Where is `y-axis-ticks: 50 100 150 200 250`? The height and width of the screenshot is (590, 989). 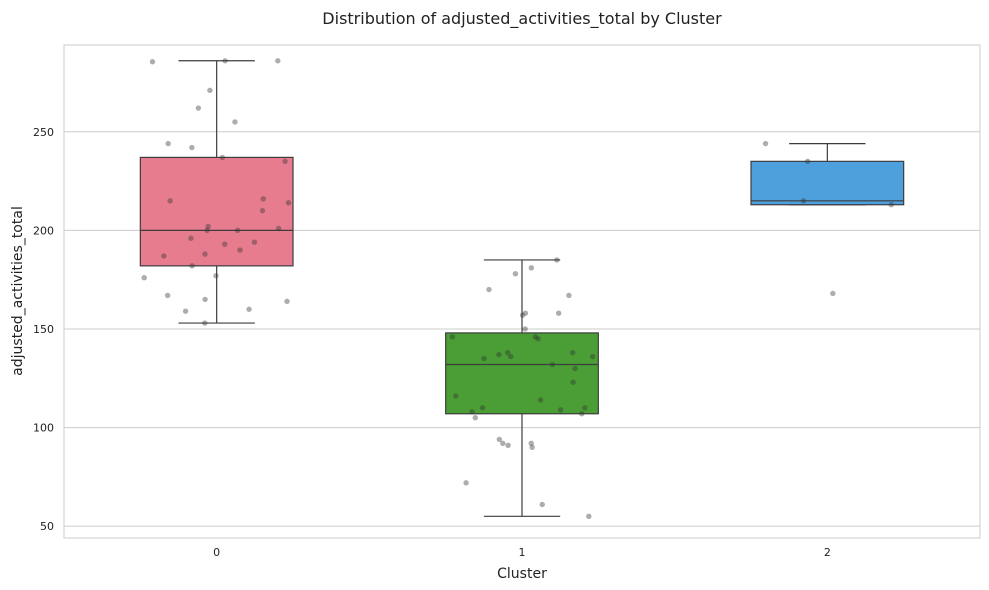
y-axis-ticks: 50 100 150 200 250 is located at coordinates (43, 329).